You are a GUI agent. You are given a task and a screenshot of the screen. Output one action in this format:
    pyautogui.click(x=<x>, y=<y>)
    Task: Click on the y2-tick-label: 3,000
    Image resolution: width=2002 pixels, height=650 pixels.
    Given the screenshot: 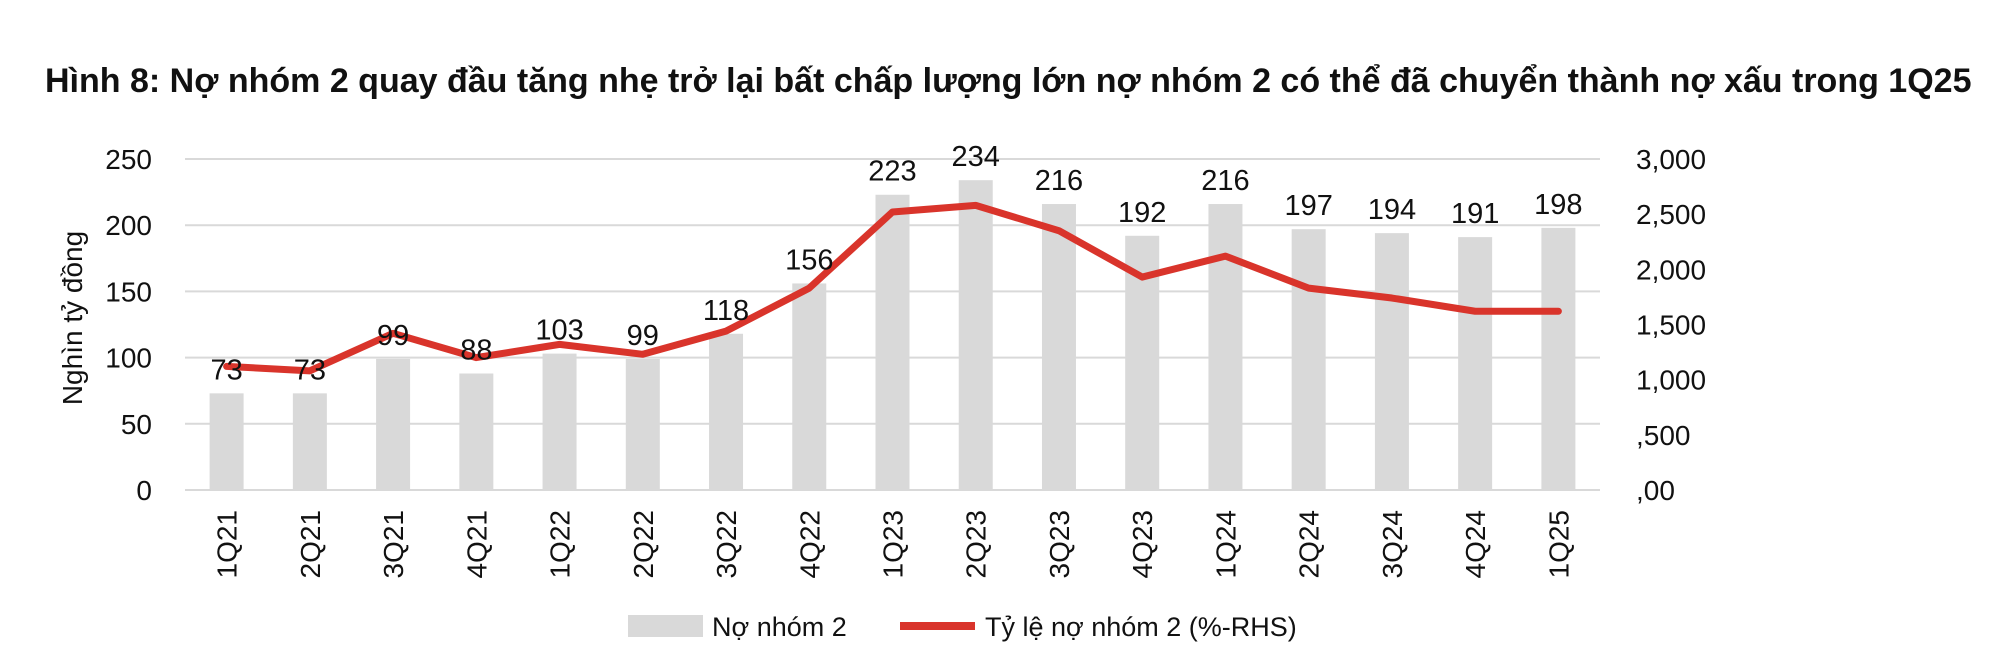 What is the action you would take?
    pyautogui.click(x=1671, y=159)
    